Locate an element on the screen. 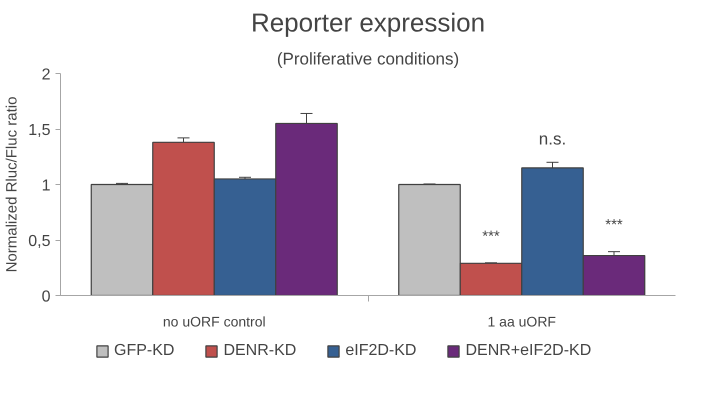 The image size is (710, 419). legend-label: eIF2D-KD is located at coordinates (380, 351).